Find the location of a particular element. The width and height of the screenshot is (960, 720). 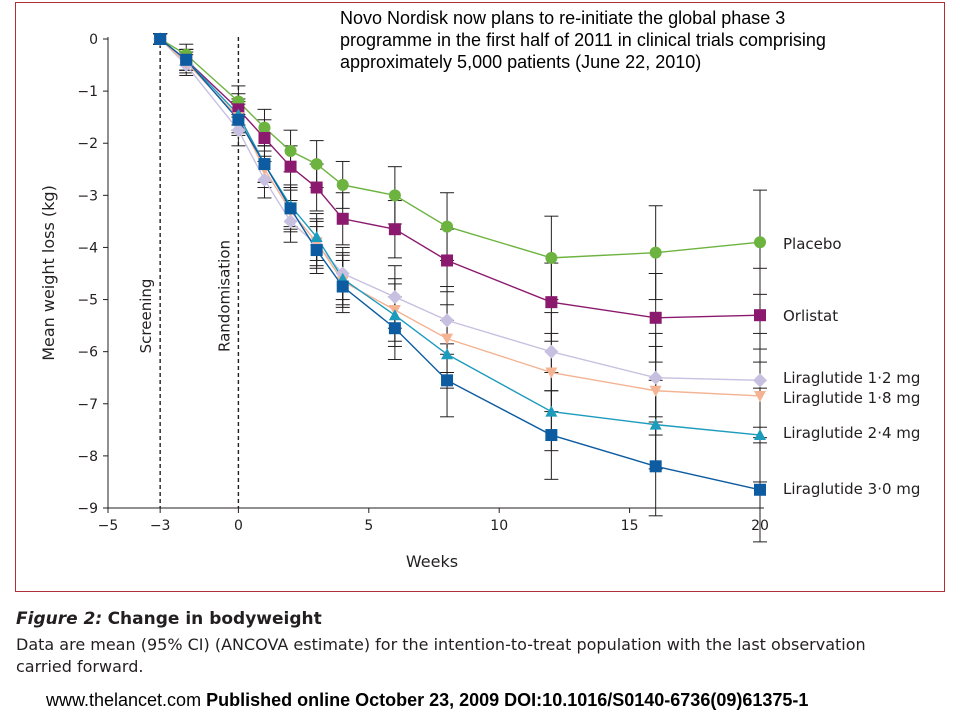

y-tick-label: −4 is located at coordinates (87, 248).